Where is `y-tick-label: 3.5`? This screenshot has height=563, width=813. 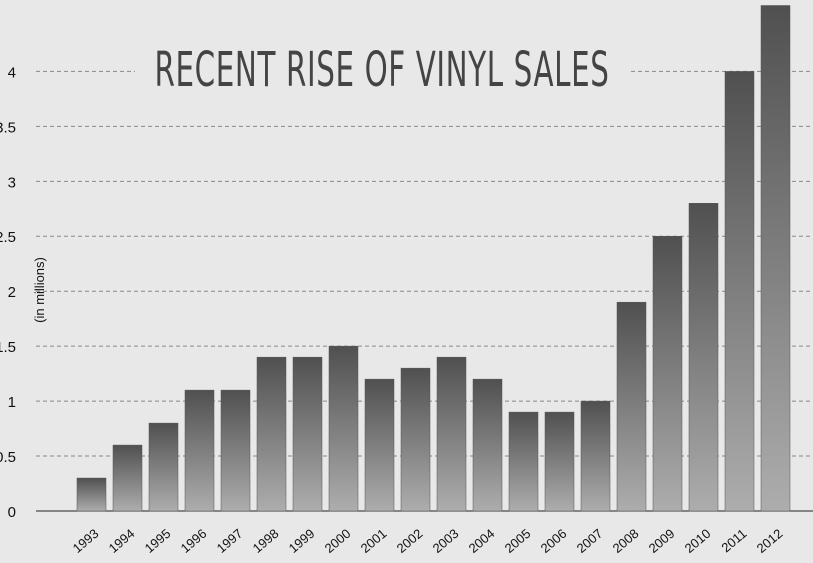
y-tick-label: 3.5 is located at coordinates (8, 127).